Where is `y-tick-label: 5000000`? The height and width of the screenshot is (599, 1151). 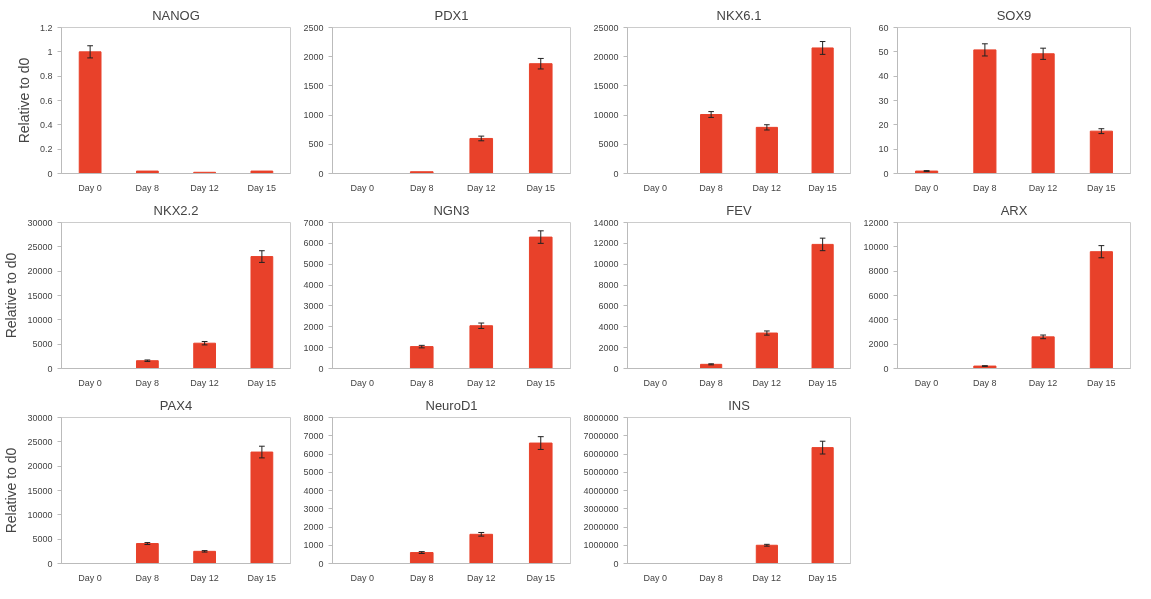 y-tick-label: 5000000 is located at coordinates (601, 472).